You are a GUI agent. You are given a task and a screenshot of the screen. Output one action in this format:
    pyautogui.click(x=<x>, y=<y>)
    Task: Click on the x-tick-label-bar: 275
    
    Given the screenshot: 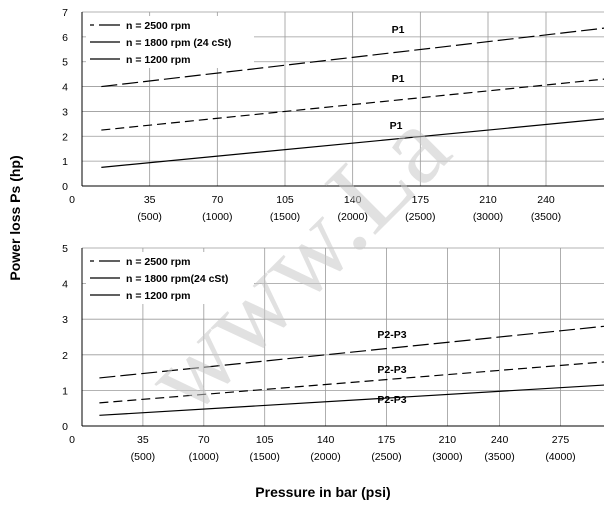 What is the action you would take?
    pyautogui.click(x=561, y=440)
    